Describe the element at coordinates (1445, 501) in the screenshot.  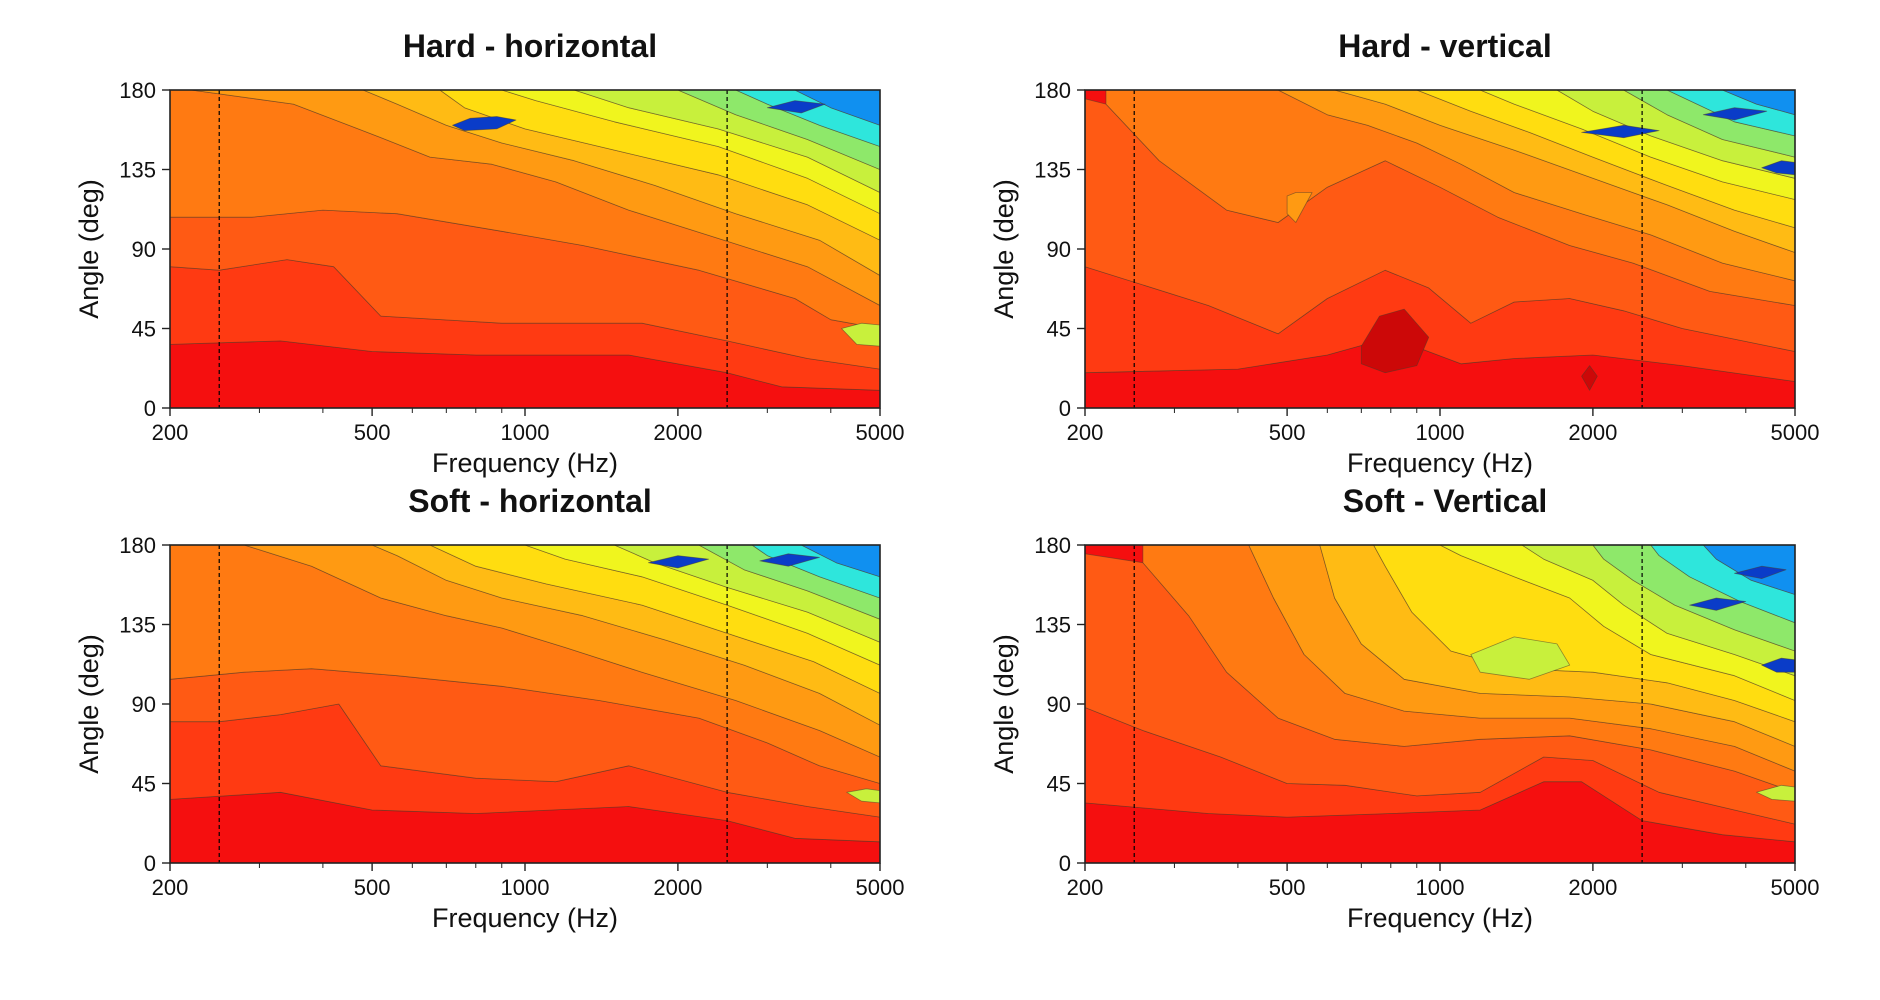
I see `chart-title: Soft - Vertical` at that location.